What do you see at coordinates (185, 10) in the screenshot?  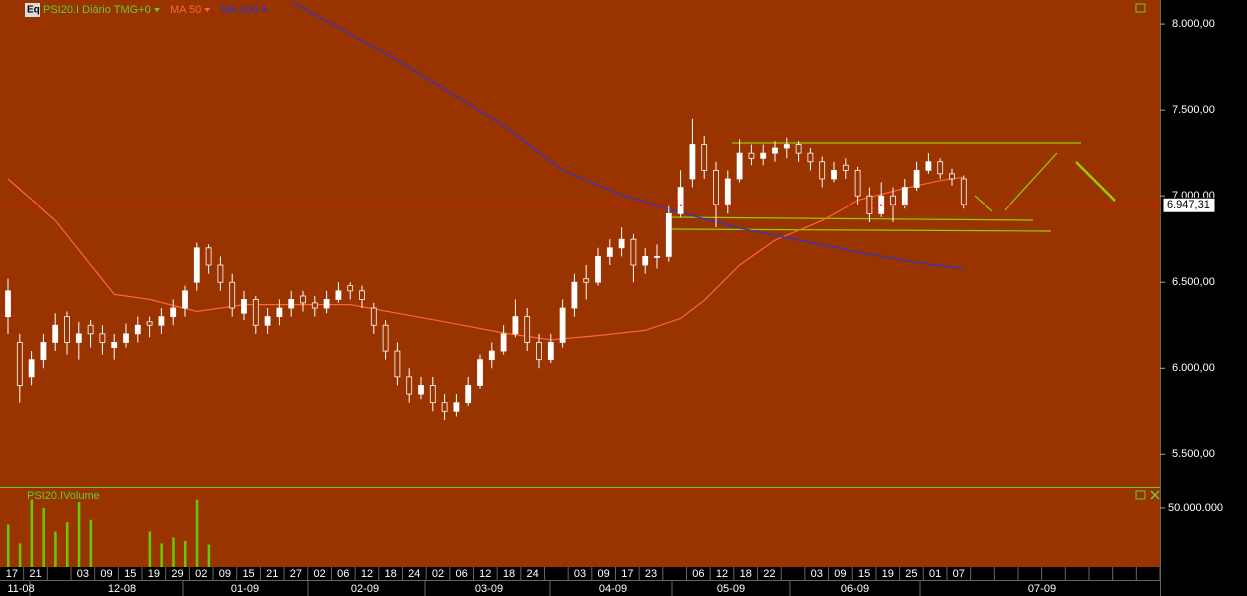 I see `legend-entry: MA 50` at bounding box center [185, 10].